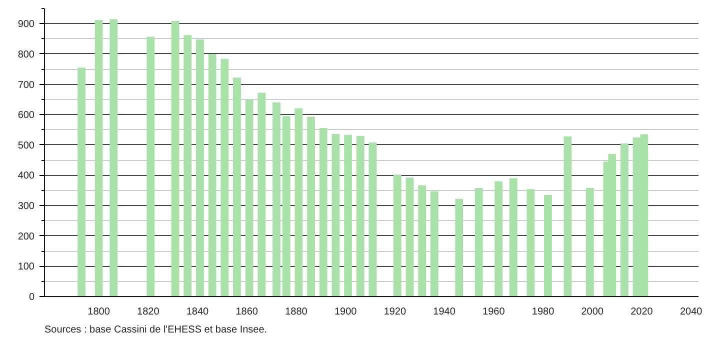 The width and height of the screenshot is (710, 340). I want to click on y-tick-label: 600, so click(26, 116).